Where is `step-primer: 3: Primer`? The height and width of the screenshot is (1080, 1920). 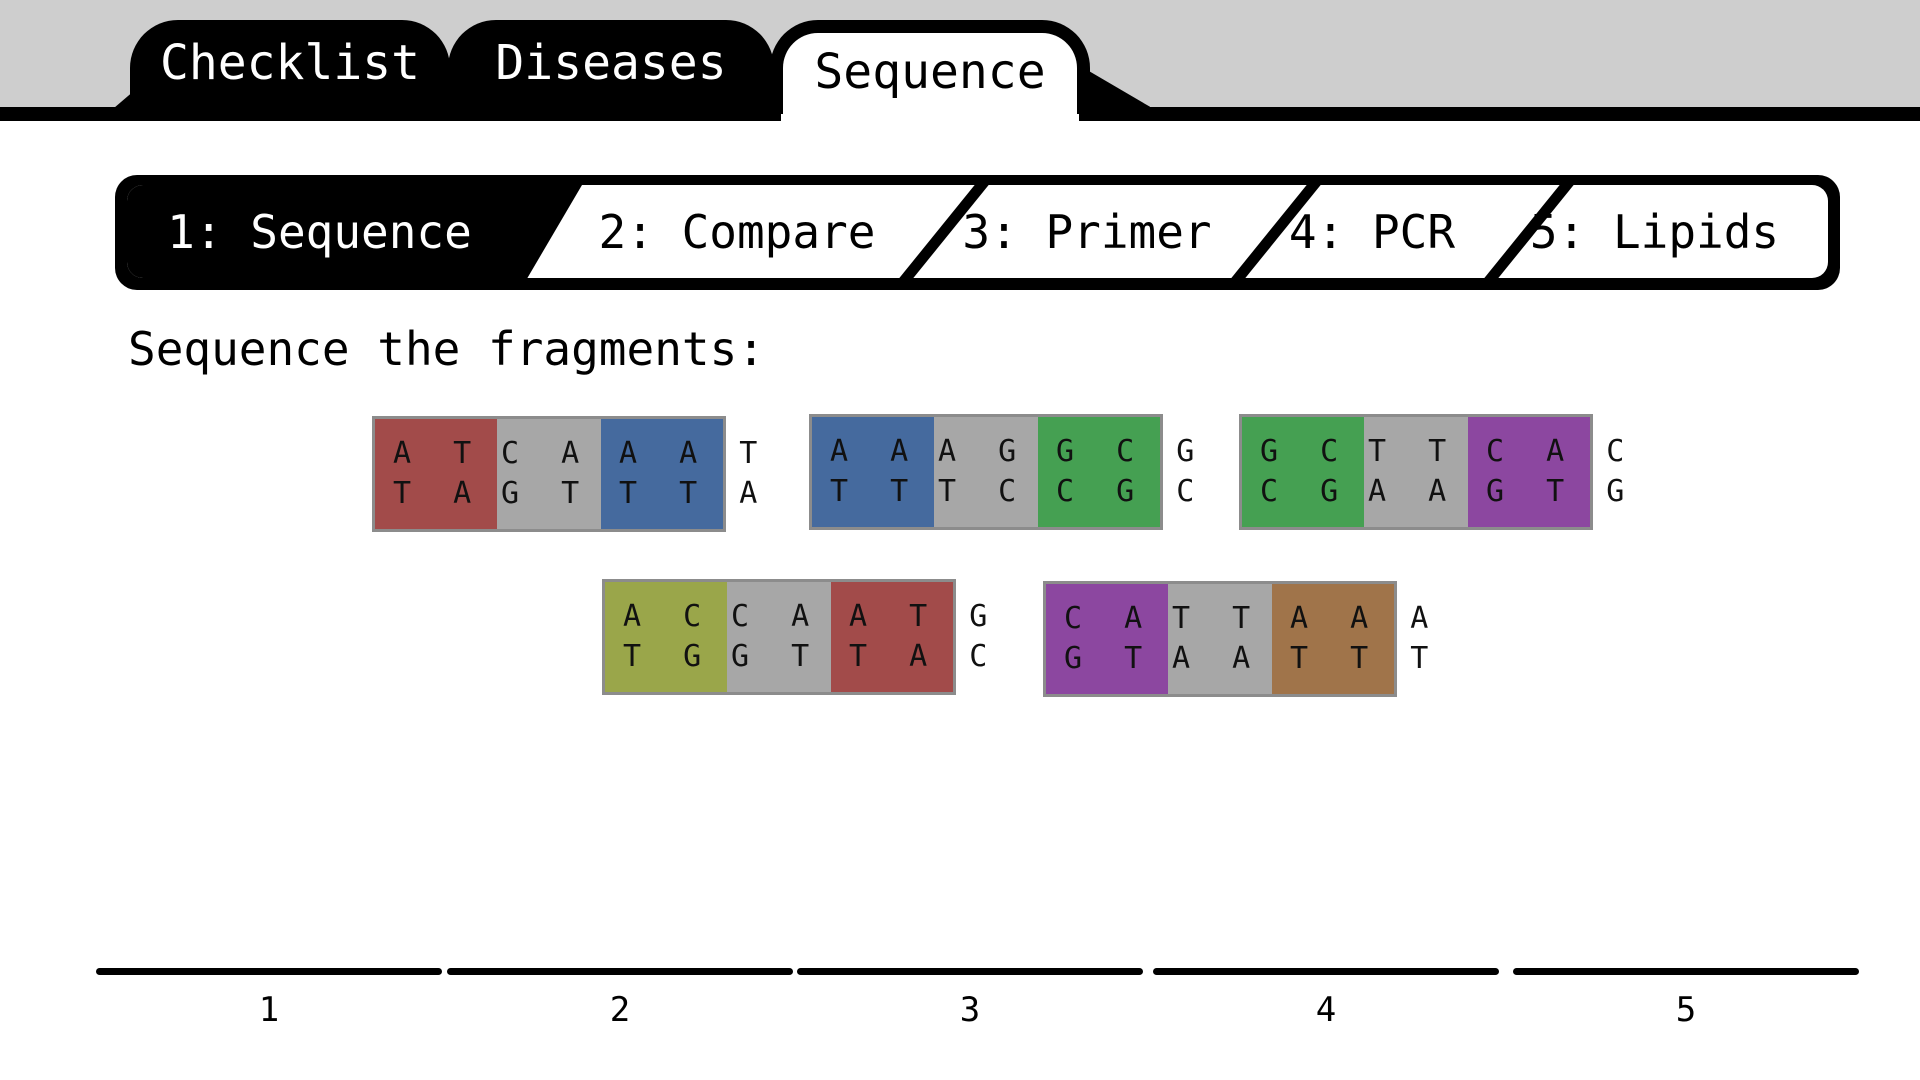 step-primer: 3: Primer is located at coordinates (1087, 231).